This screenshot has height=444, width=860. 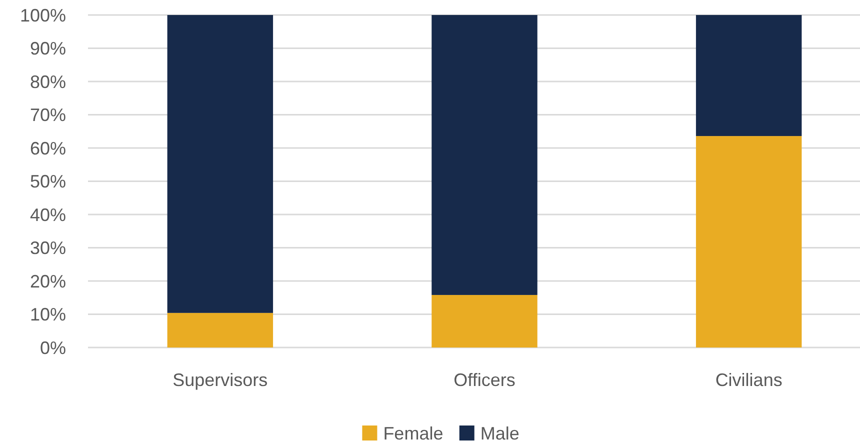 I want to click on y-tick-label: 40%, so click(x=48, y=214).